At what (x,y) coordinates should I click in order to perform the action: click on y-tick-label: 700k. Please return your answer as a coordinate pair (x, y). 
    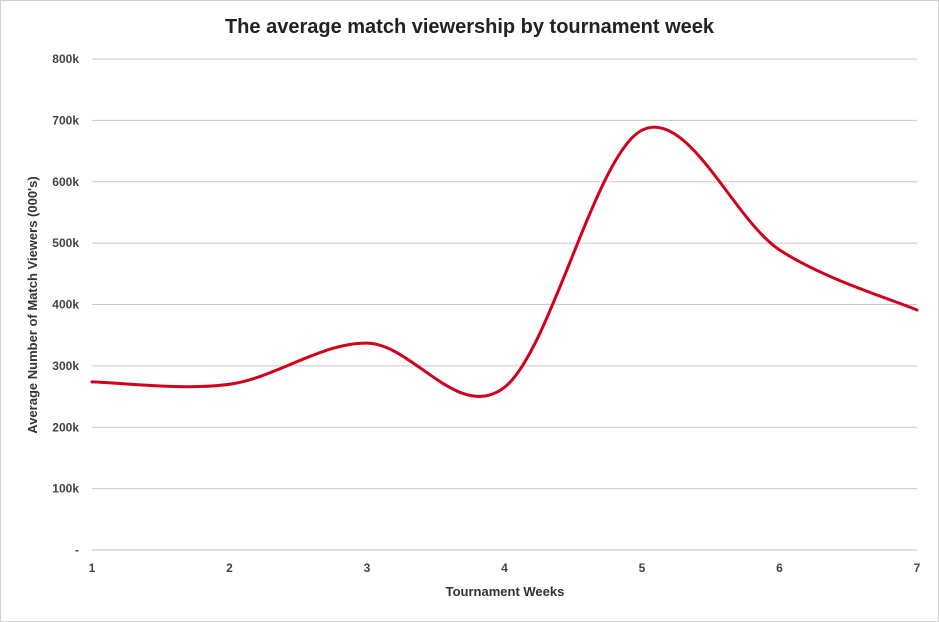
    Looking at the image, I should click on (65, 120).